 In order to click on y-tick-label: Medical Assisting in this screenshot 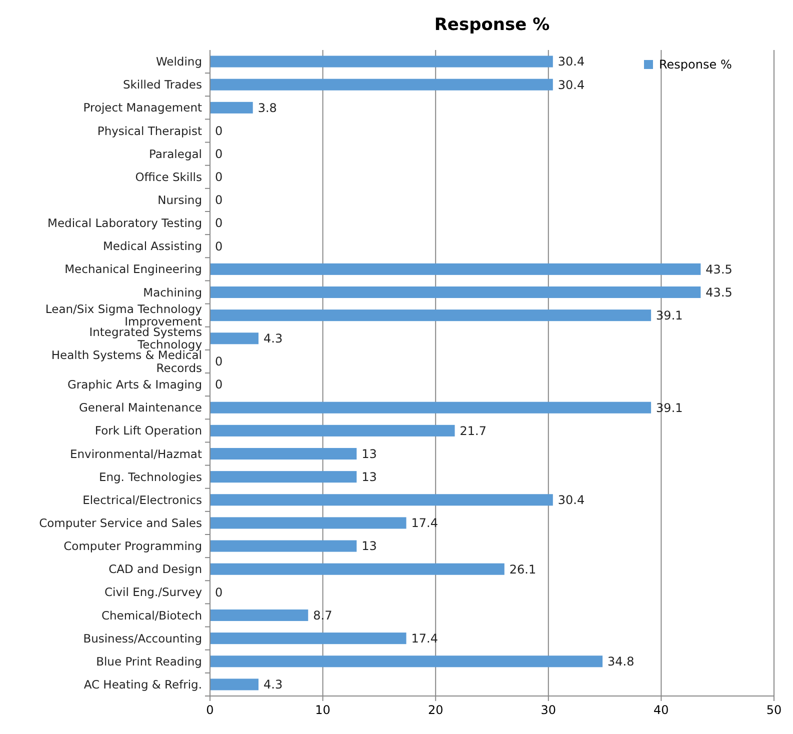, I will do `click(152, 246)`.